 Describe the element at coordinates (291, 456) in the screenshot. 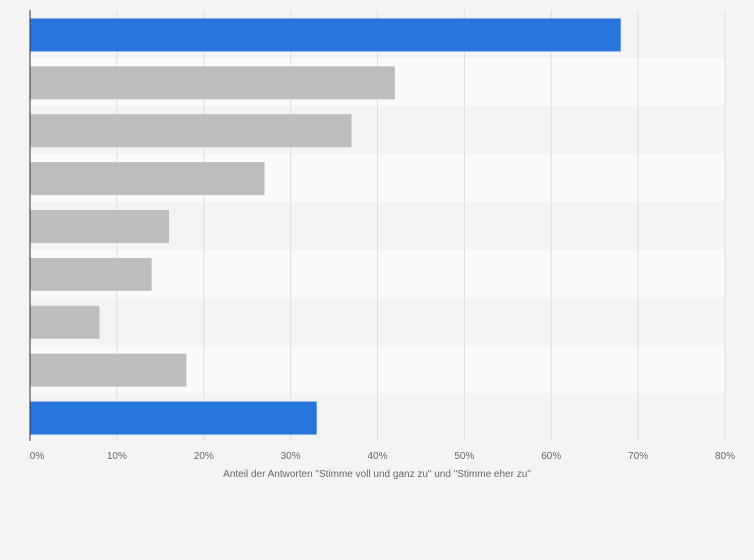

I see `x-tick-label: 30%` at that location.